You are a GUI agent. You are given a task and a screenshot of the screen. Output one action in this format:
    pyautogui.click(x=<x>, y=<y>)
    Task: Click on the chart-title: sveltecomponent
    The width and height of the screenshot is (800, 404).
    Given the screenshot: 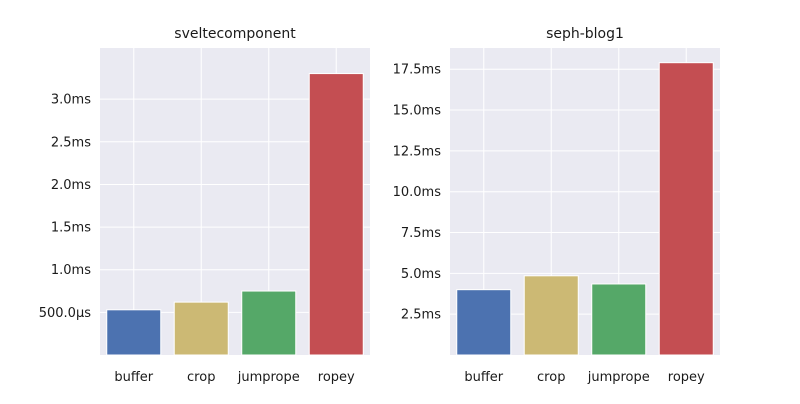 What is the action you would take?
    pyautogui.click(x=235, y=34)
    